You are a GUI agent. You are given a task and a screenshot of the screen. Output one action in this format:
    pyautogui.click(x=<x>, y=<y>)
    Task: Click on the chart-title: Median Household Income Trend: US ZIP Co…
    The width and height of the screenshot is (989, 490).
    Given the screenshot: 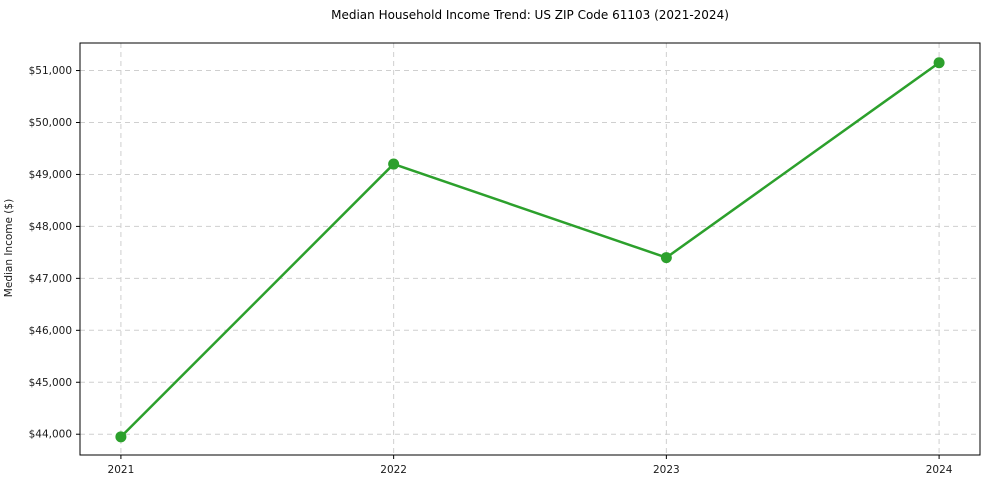 What is the action you would take?
    pyautogui.click(x=530, y=15)
    